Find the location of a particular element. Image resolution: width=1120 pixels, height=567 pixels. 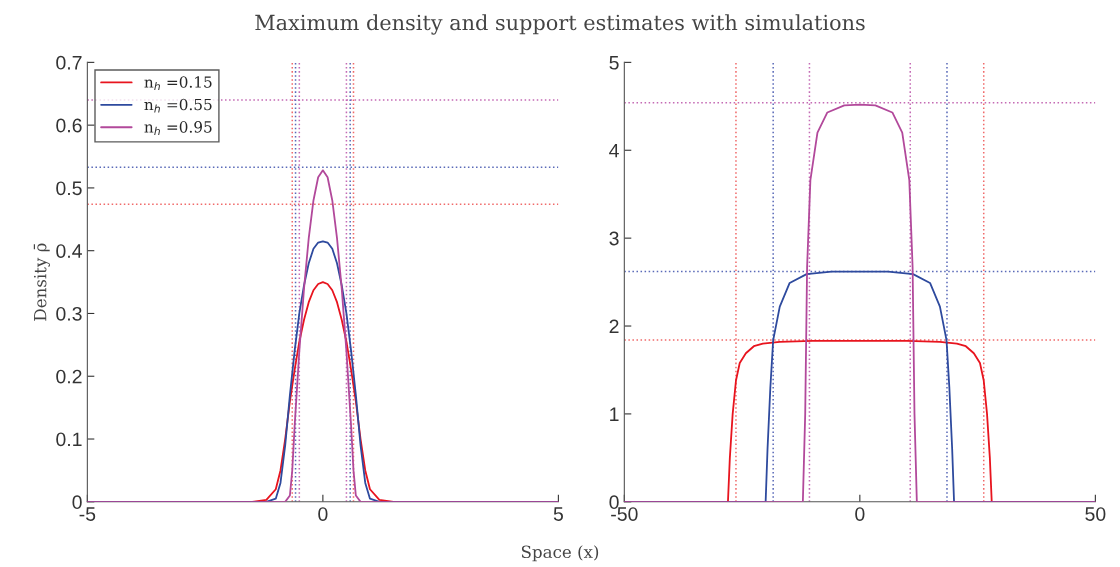

y-tick-label: 1 is located at coordinates (614, 414).